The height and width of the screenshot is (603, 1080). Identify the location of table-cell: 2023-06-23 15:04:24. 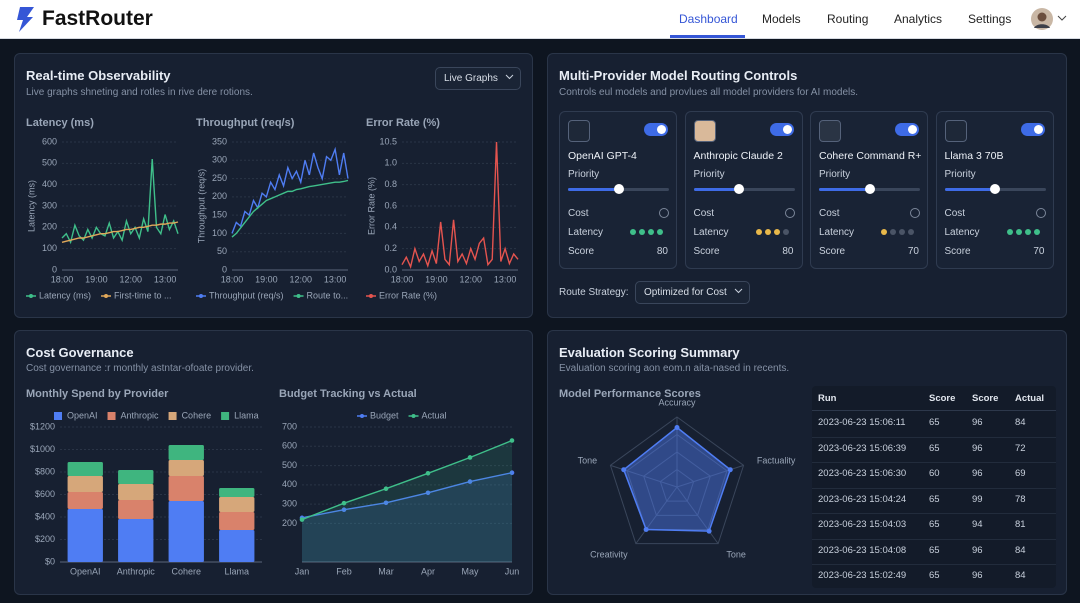
(862, 499).